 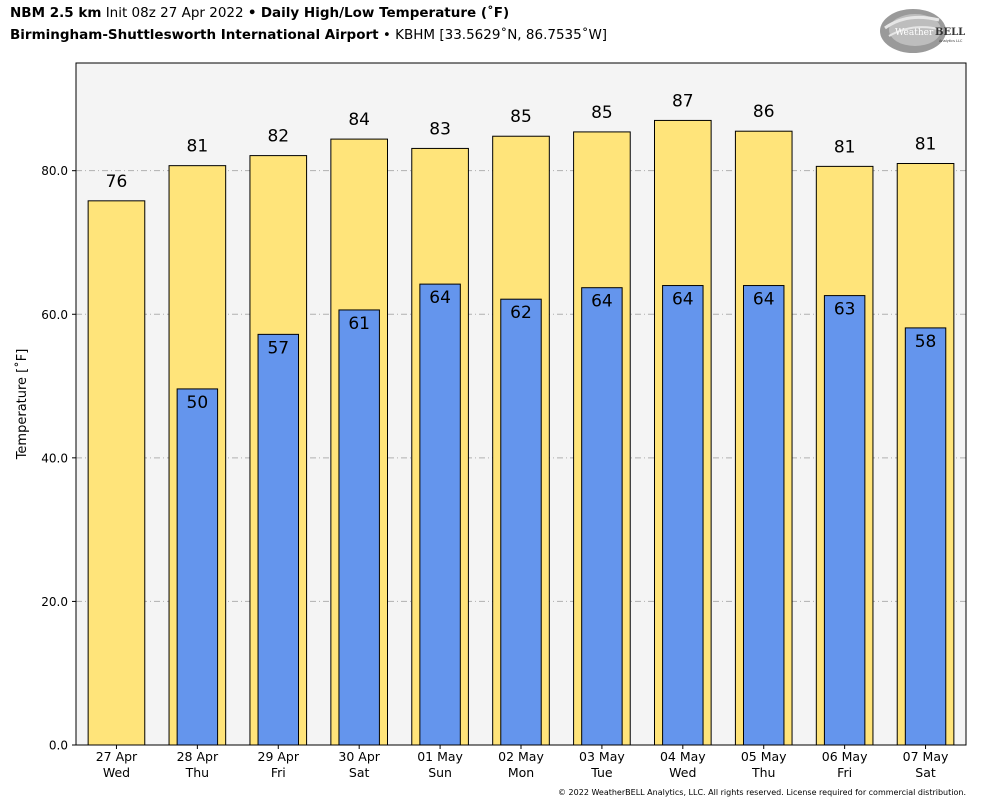 I want to click on y-axis-label: Temperature [˚F], so click(x=22, y=405).